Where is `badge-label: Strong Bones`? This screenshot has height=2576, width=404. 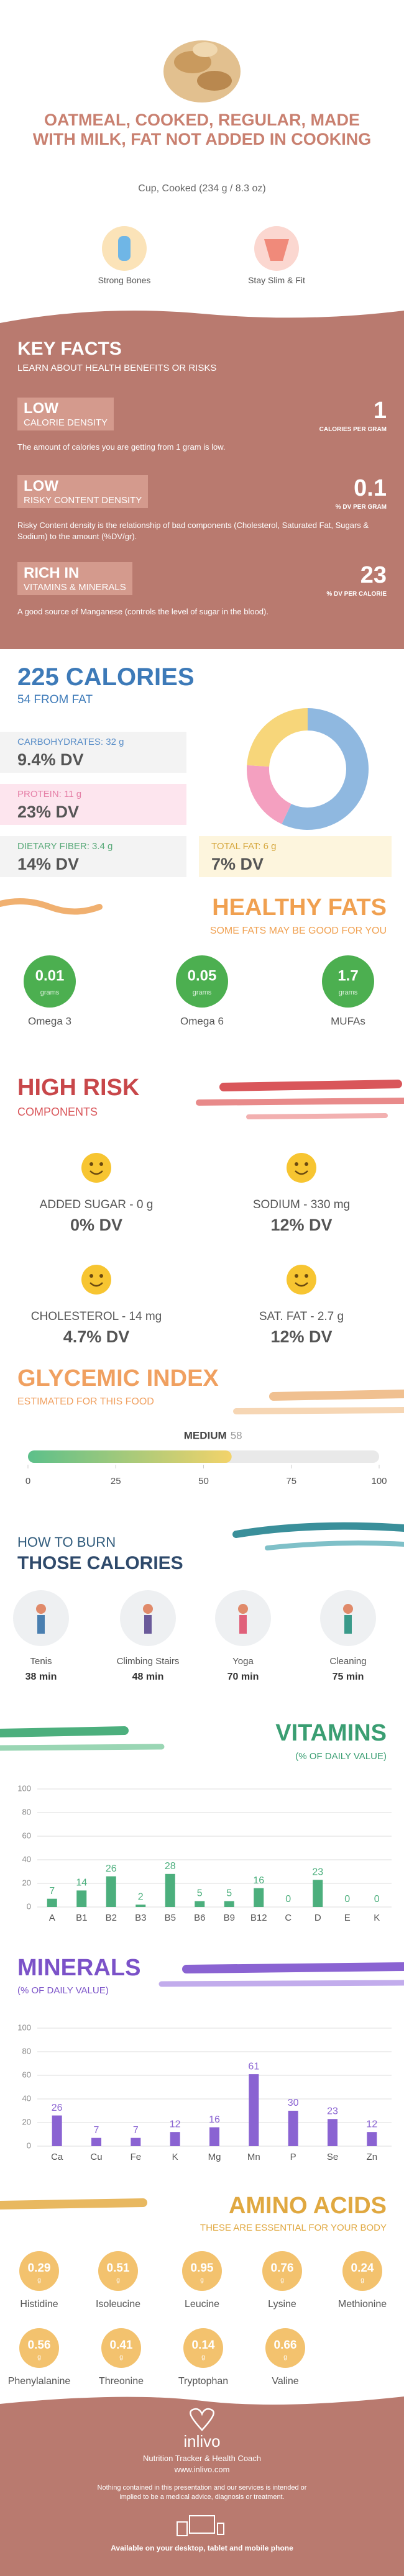
badge-label: Strong Bones is located at coordinates (124, 280).